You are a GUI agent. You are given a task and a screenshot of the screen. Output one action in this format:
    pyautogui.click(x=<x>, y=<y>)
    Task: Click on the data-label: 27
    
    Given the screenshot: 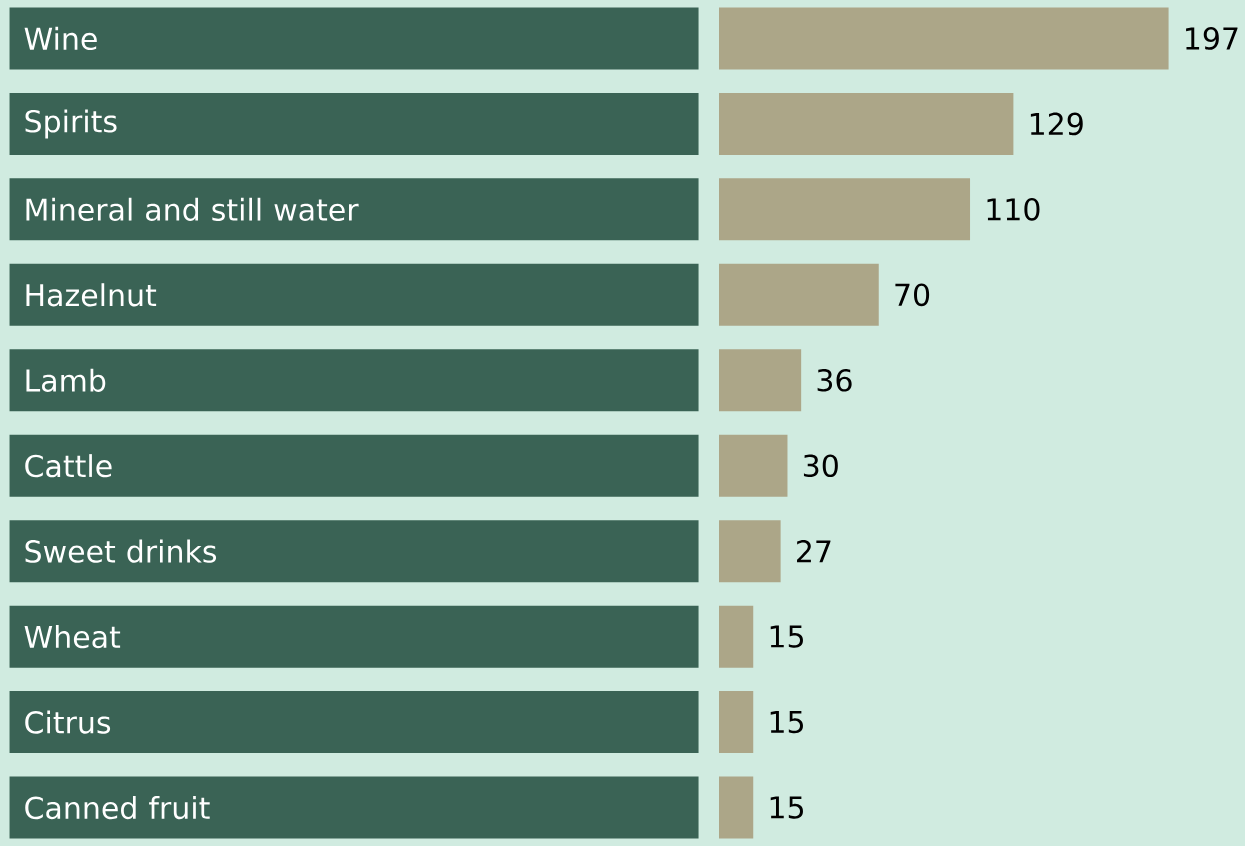 What is the action you would take?
    pyautogui.click(x=814, y=551)
    